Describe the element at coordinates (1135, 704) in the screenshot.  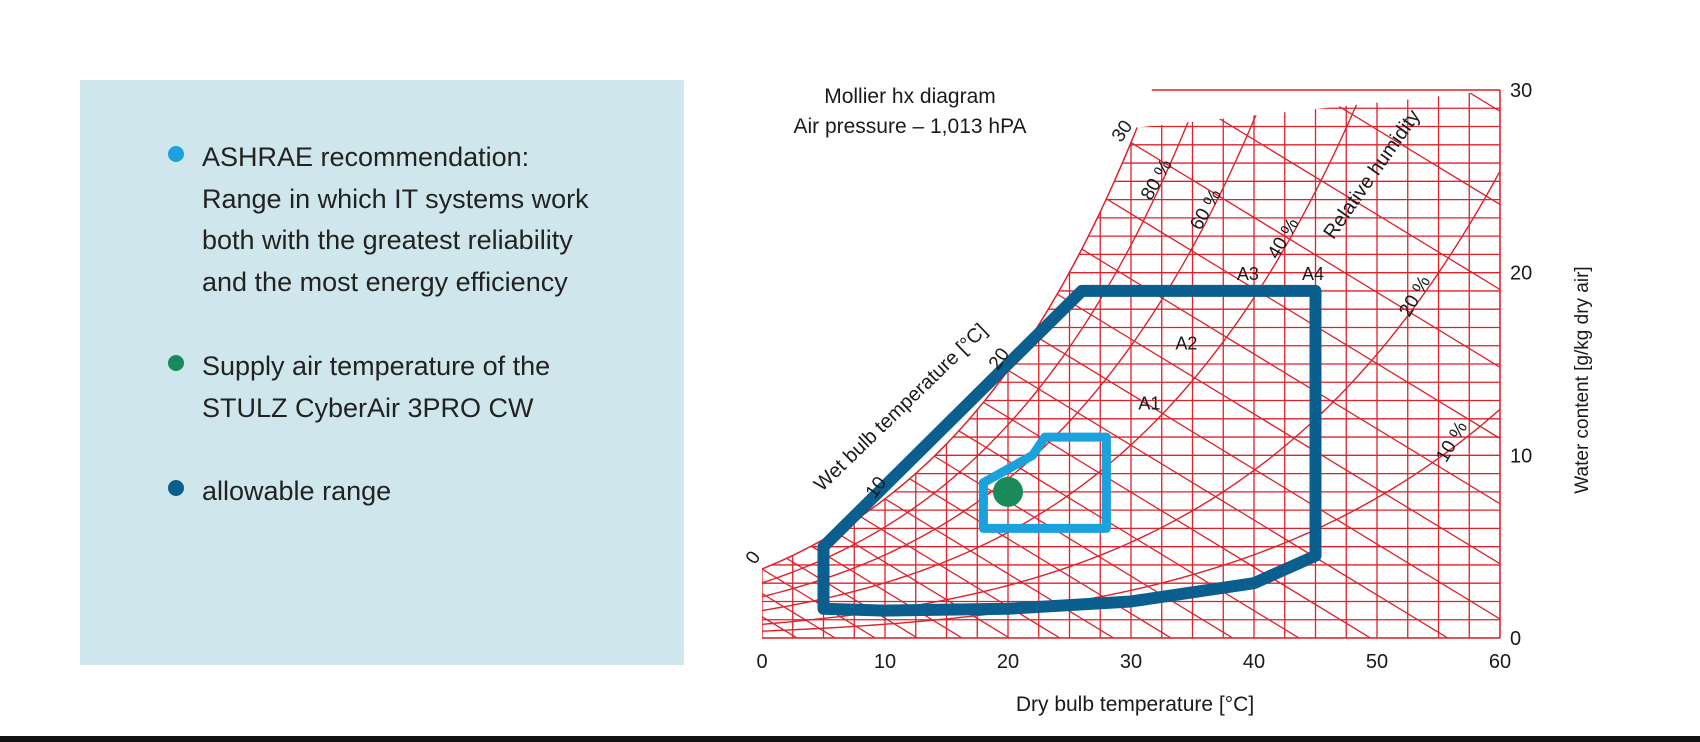
I see `x-axis-label: Dry bulb temperature [°C]` at that location.